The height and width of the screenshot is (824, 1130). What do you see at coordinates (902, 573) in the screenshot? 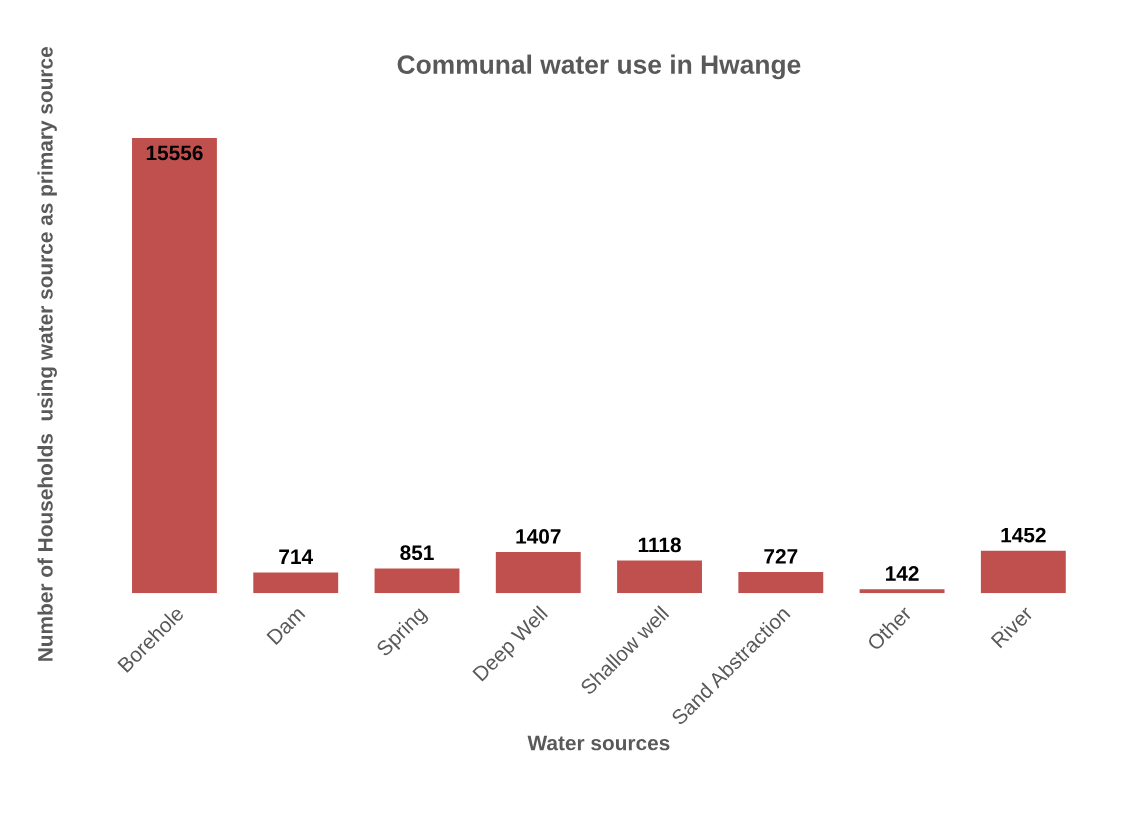
I see `data-label: 142` at bounding box center [902, 573].